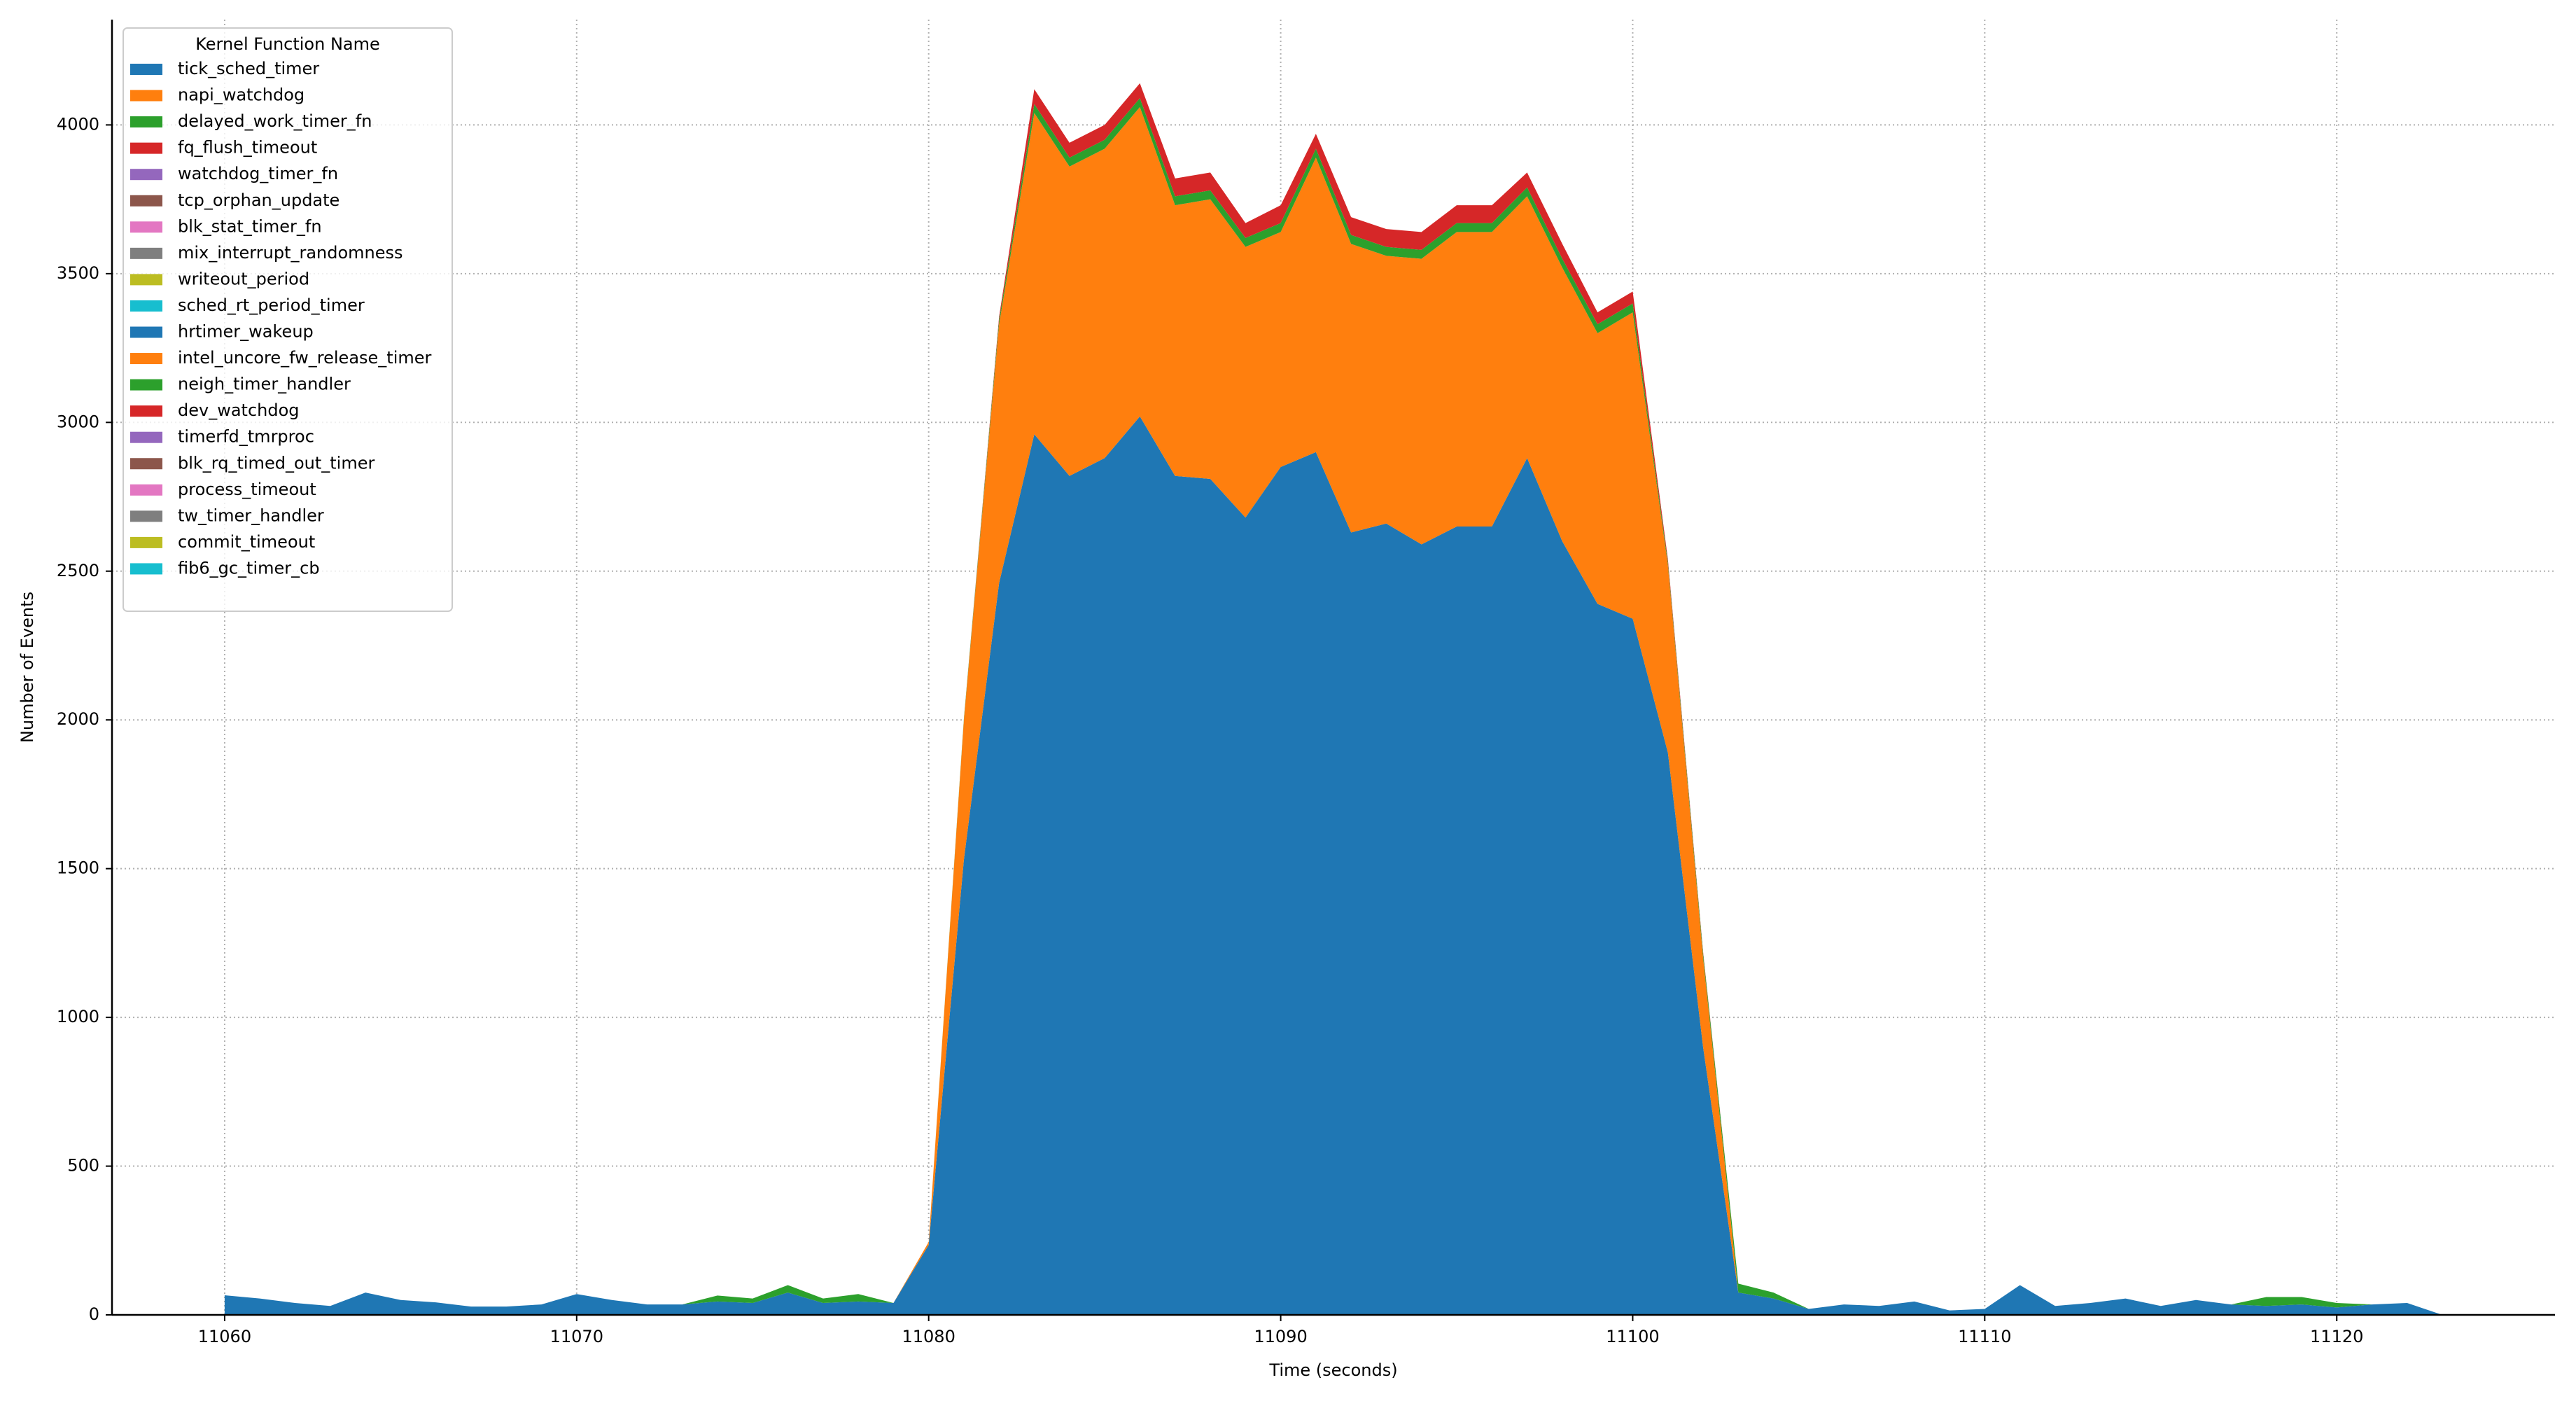  Describe the element at coordinates (250, 226) in the screenshot. I see `legend-label: blk_stat_timer_fn` at that location.